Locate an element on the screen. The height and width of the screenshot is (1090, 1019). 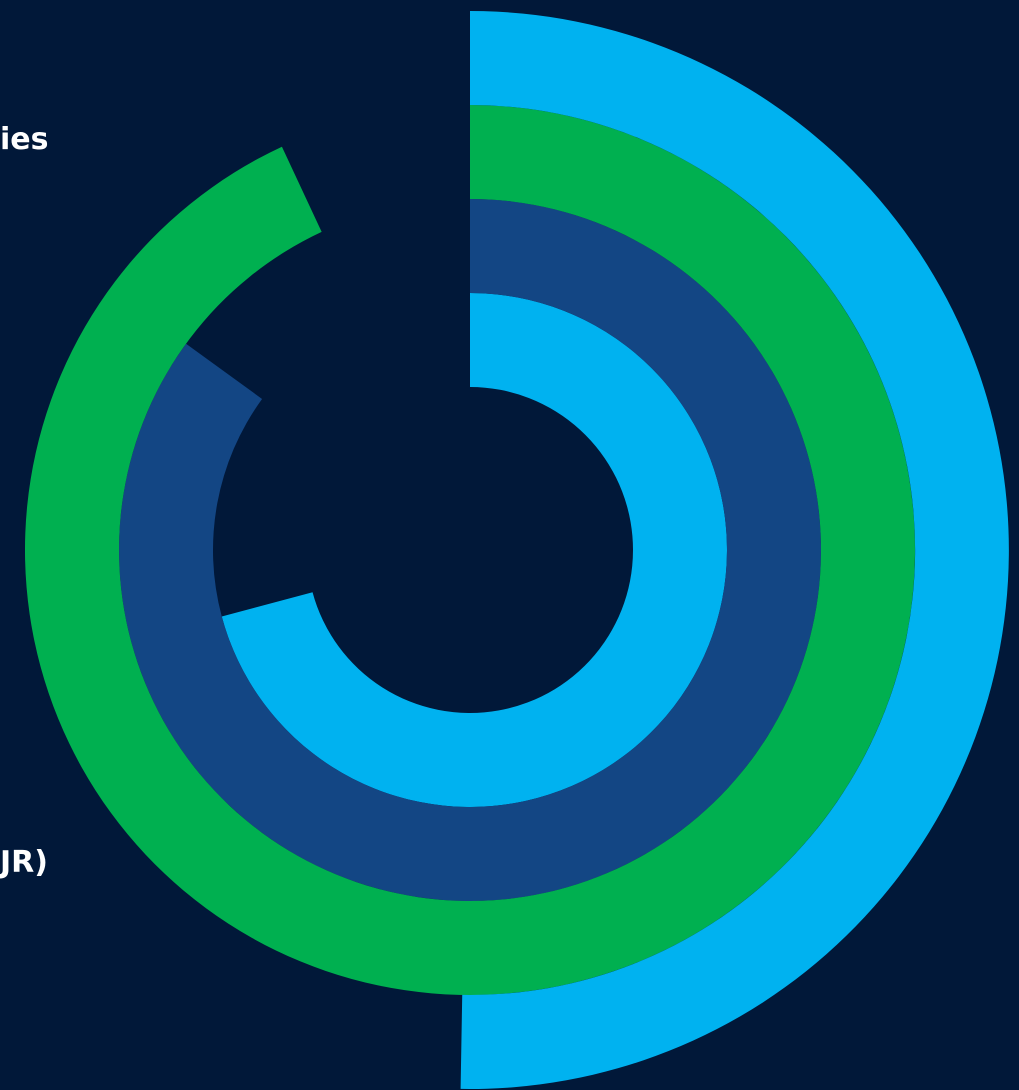
series-label-2: JR) is located at coordinates (24, 862).